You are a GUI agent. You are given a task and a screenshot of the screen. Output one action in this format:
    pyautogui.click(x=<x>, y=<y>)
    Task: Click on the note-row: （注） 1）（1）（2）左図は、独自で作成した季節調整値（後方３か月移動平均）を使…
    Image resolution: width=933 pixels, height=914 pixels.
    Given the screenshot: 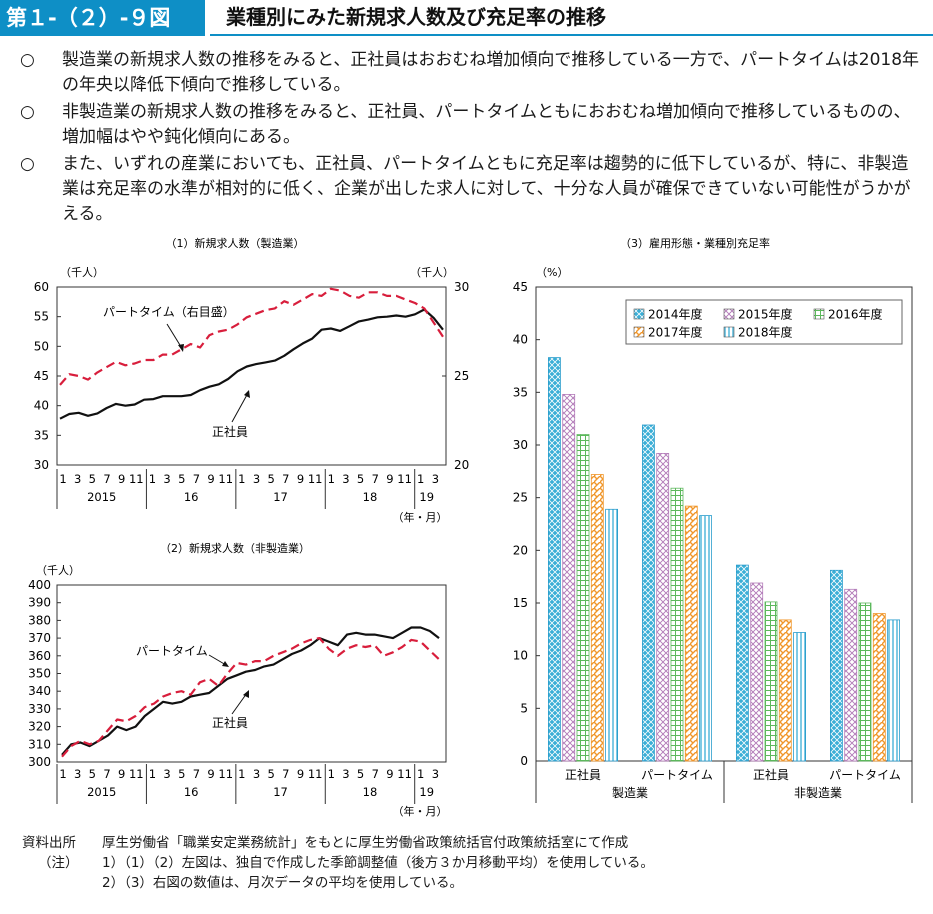 What is the action you would take?
    pyautogui.click(x=338, y=863)
    